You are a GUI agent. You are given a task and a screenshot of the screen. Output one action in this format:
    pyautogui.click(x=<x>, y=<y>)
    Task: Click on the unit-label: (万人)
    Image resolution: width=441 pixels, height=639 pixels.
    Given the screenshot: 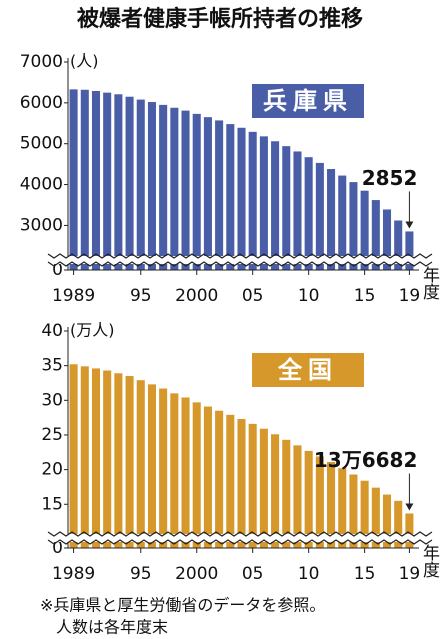 What is the action you would take?
    pyautogui.click(x=92, y=330)
    